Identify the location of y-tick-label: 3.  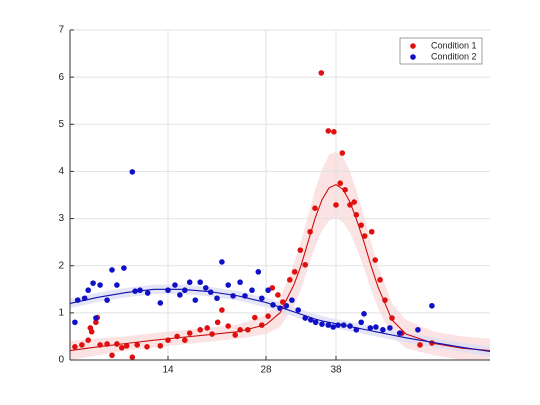
(61, 218).